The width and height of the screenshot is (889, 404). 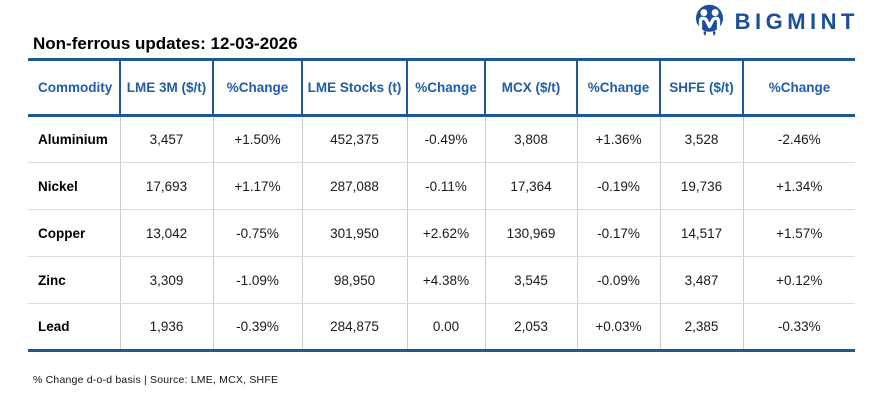 What do you see at coordinates (165, 43) in the screenshot?
I see `page-title: Non-ferrous updates: 12-03-2026` at bounding box center [165, 43].